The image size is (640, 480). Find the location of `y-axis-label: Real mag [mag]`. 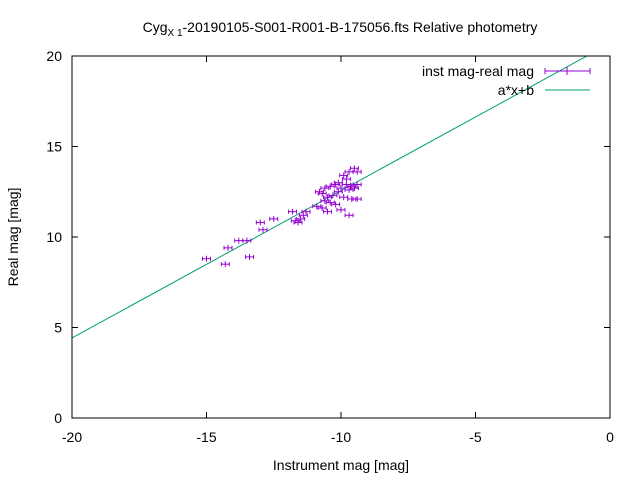

y-axis-label: Real mag [mag] is located at coordinates (13, 237).